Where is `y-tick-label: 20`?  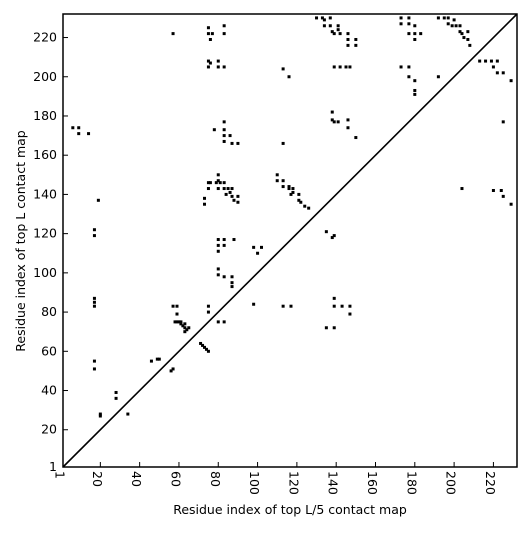
y-tick-label: 20 is located at coordinates (49, 429).